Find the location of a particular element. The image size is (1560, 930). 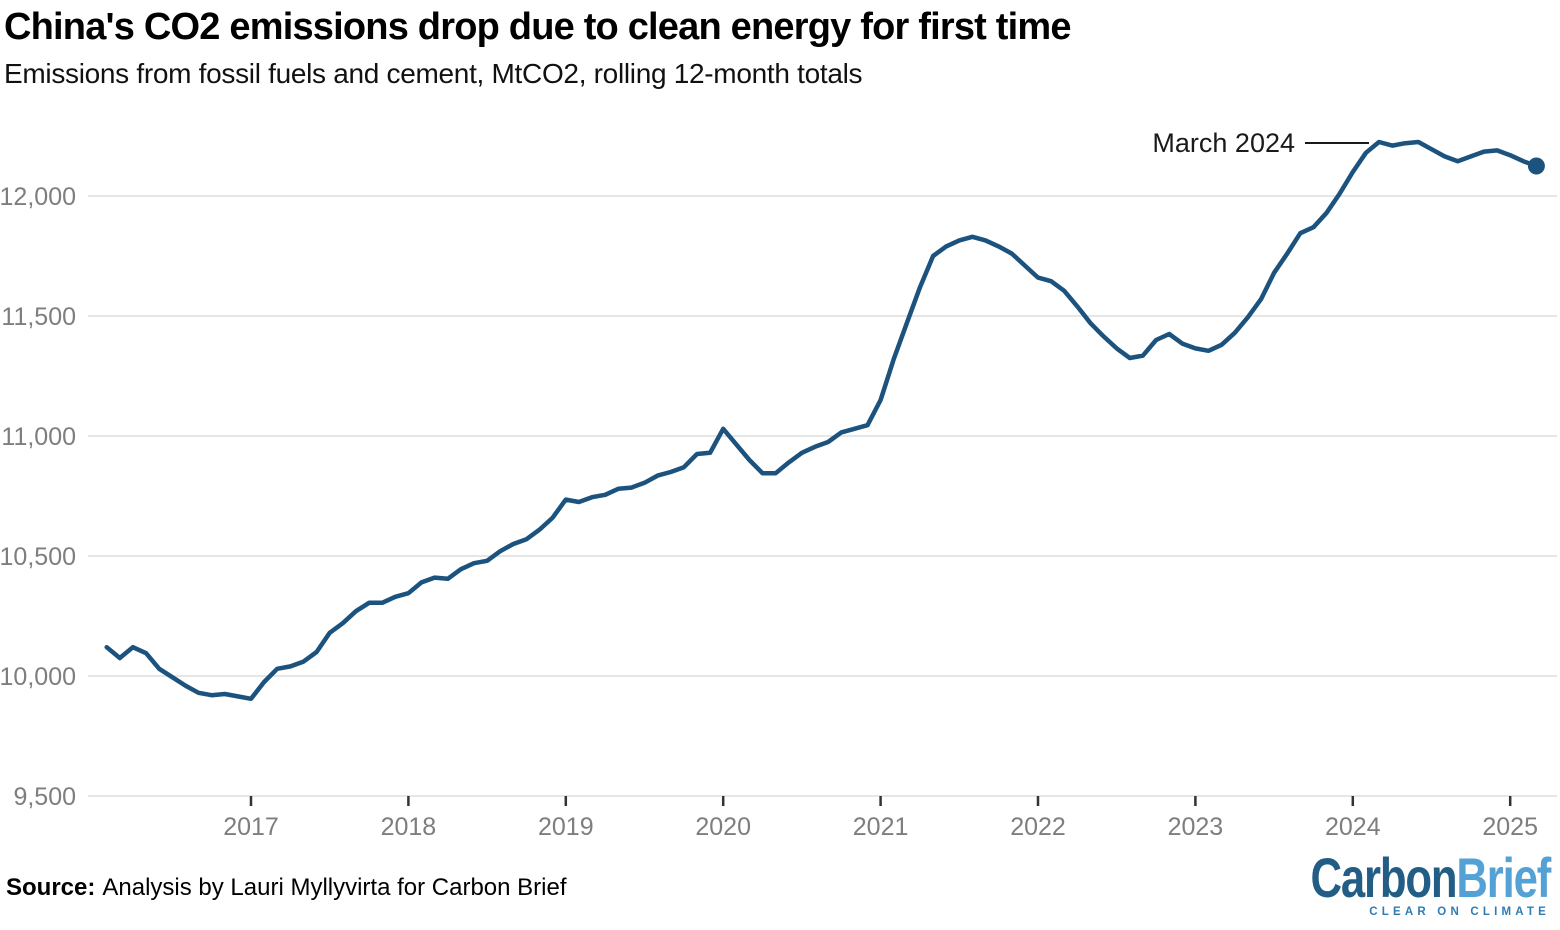

logo-wordmark: CarbonBrief is located at coordinates (1430, 878).